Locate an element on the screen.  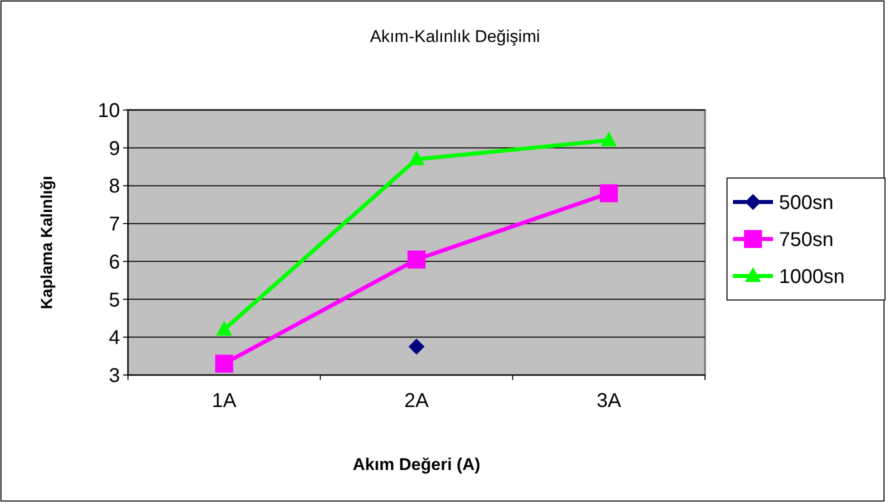
legend-label: 500sn is located at coordinates (806, 203).